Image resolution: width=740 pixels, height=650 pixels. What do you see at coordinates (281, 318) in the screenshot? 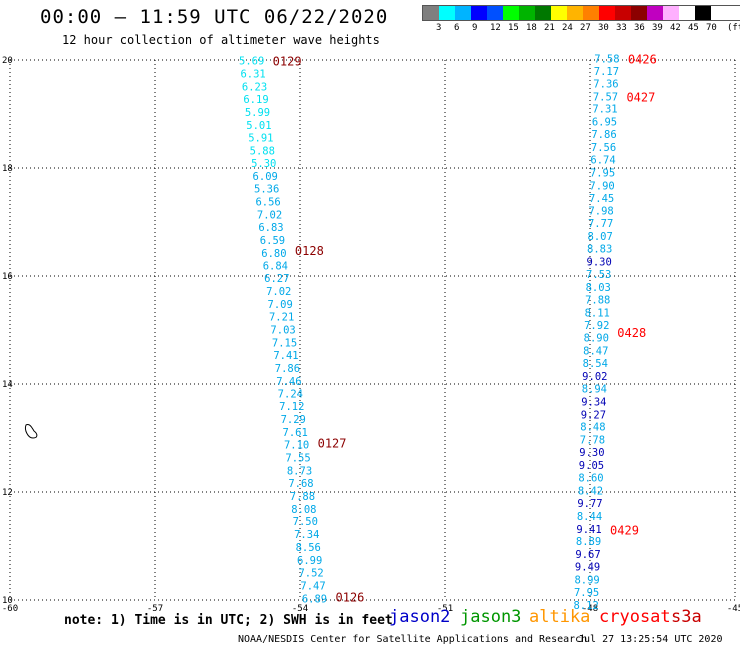
I see `wave-height-value: 7.21` at bounding box center [281, 318].